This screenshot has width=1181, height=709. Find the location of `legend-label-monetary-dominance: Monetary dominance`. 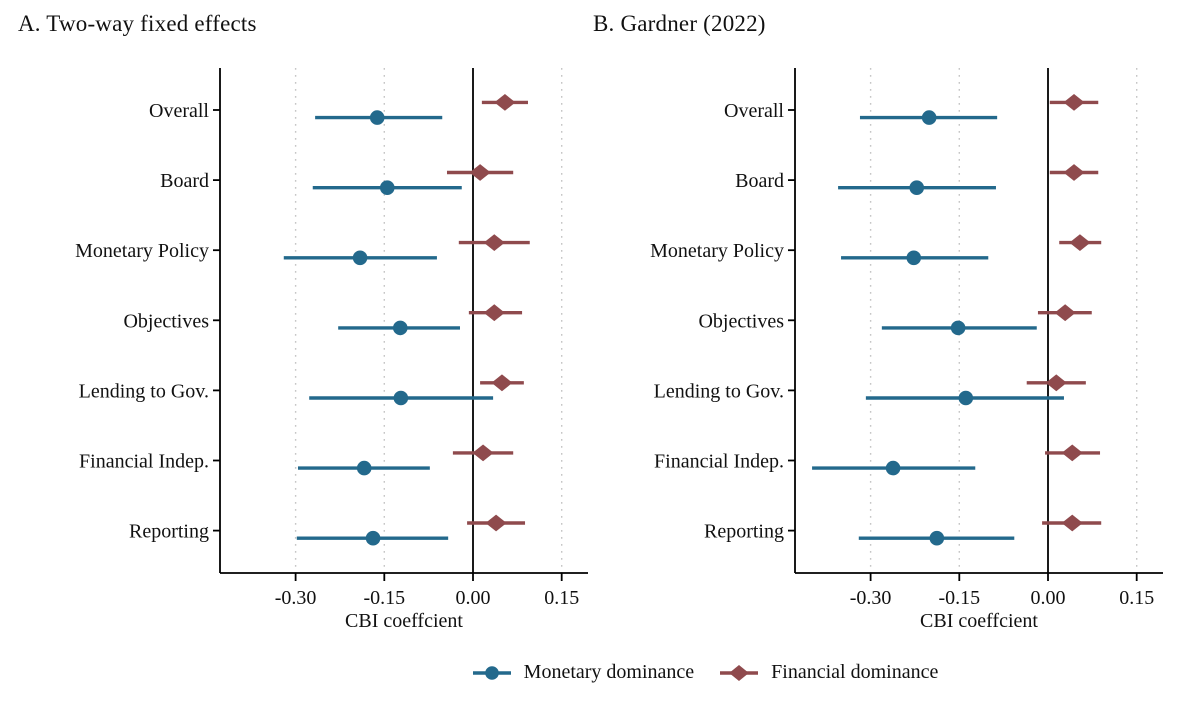

legend-label-monetary-dominance: Monetary dominance is located at coordinates (609, 672).